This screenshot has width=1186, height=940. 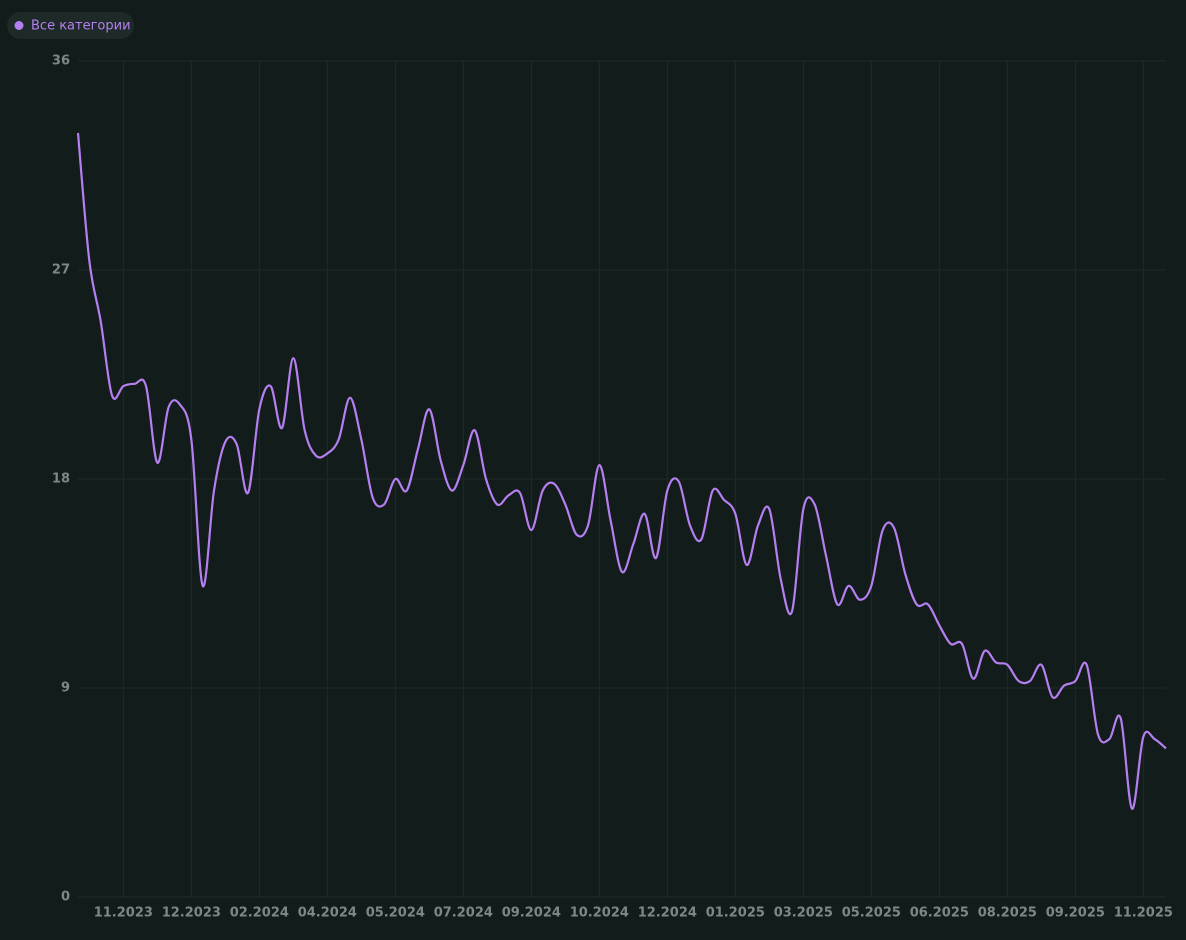 What do you see at coordinates (65, 688) in the screenshot?
I see `y-tick-label: 9` at bounding box center [65, 688].